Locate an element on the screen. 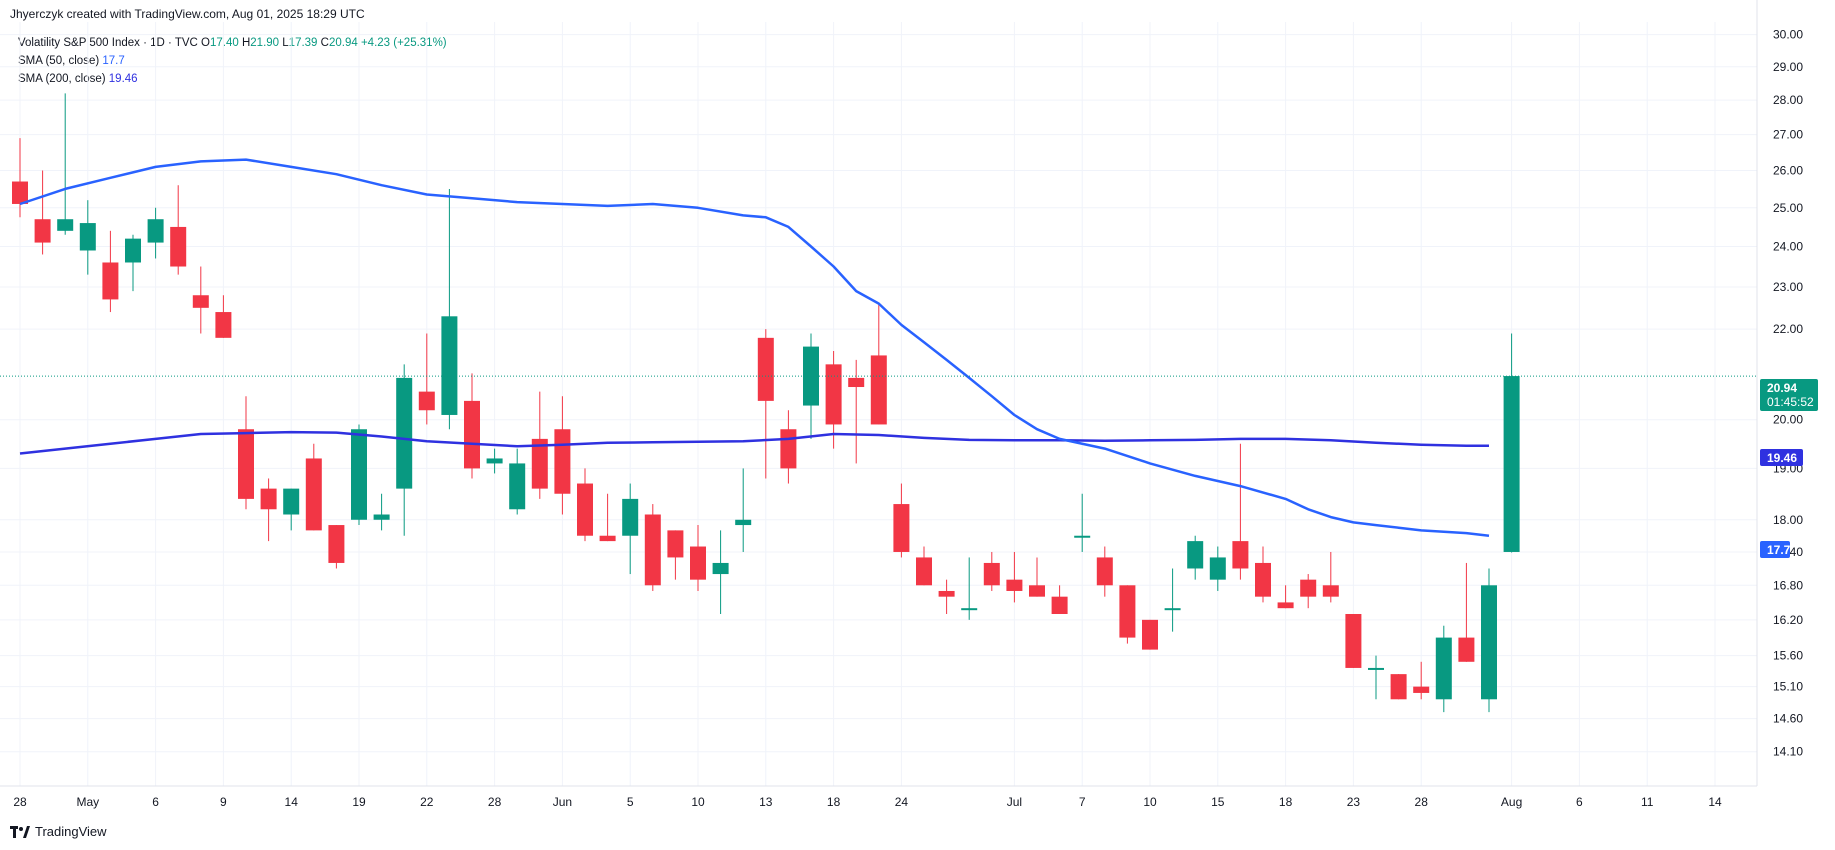  legend-sma50-row: SMA (50, close) 17.7 is located at coordinates (232, 61).